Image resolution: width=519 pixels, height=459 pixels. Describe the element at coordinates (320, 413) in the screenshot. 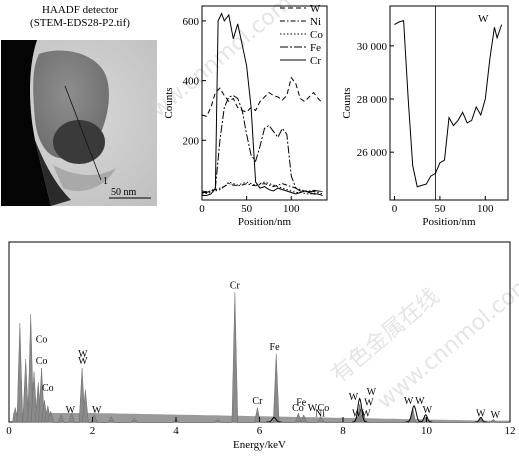

I see `peak-label-ni: Ni` at that location.